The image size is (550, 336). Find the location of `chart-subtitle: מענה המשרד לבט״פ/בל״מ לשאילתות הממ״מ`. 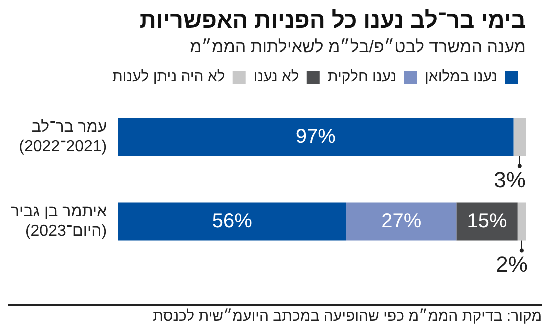

chart-subtitle: מענה המשרד לבט״פ/בל״מ לשאילתות הממ״מ is located at coordinates (358, 46).